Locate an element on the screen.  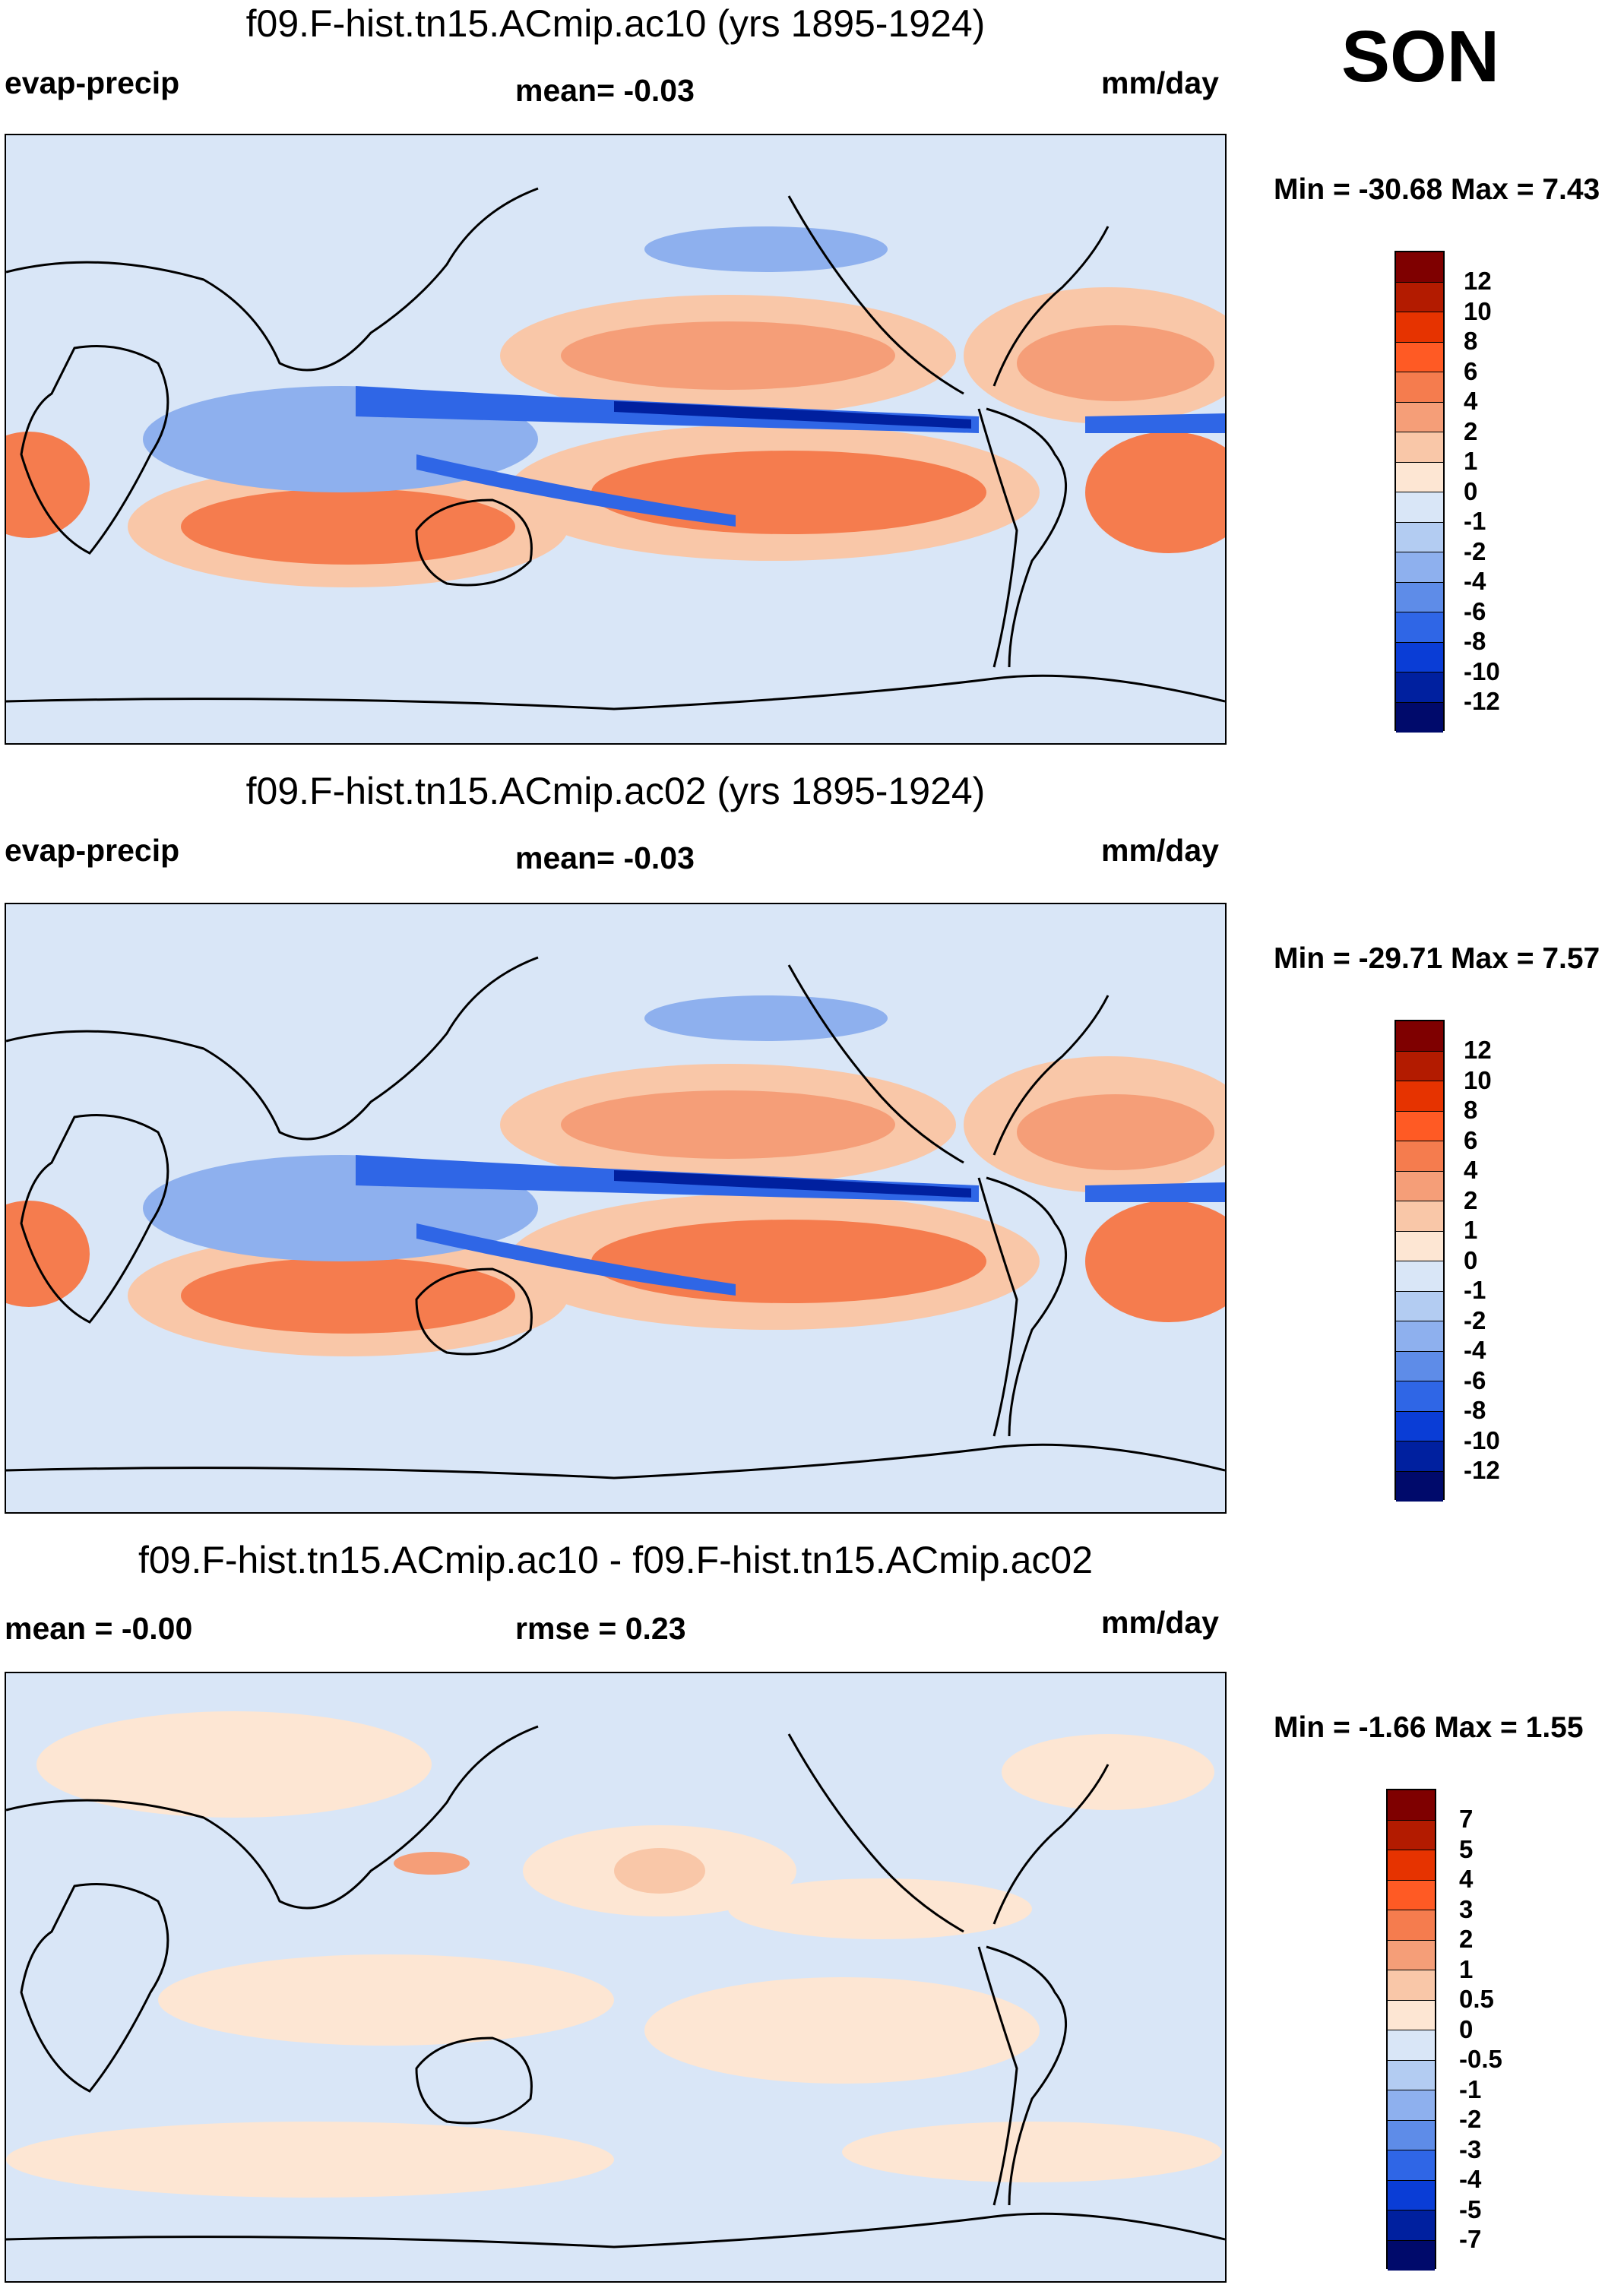
colorbar-tick: 12 is located at coordinates (1478, 1050).